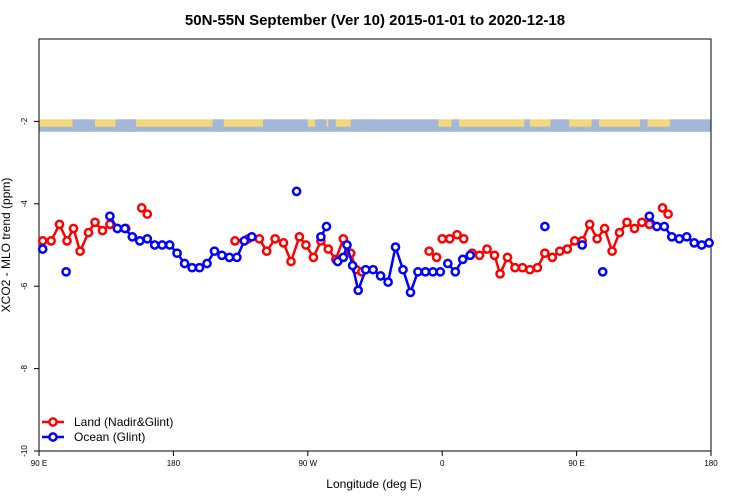  I want to click on map-ocean-strip, so click(375, 129).